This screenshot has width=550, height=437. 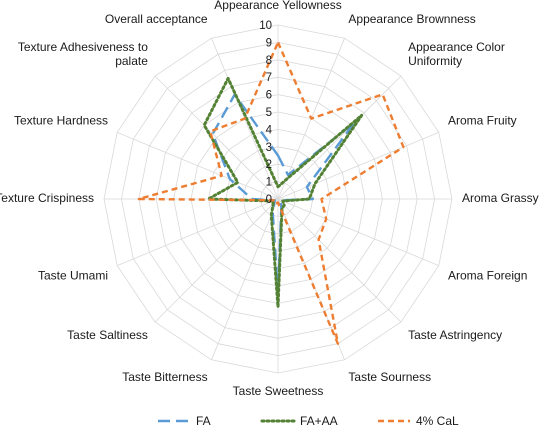 What do you see at coordinates (269, 96) in the screenshot?
I see `tick-label: 6` at bounding box center [269, 96].